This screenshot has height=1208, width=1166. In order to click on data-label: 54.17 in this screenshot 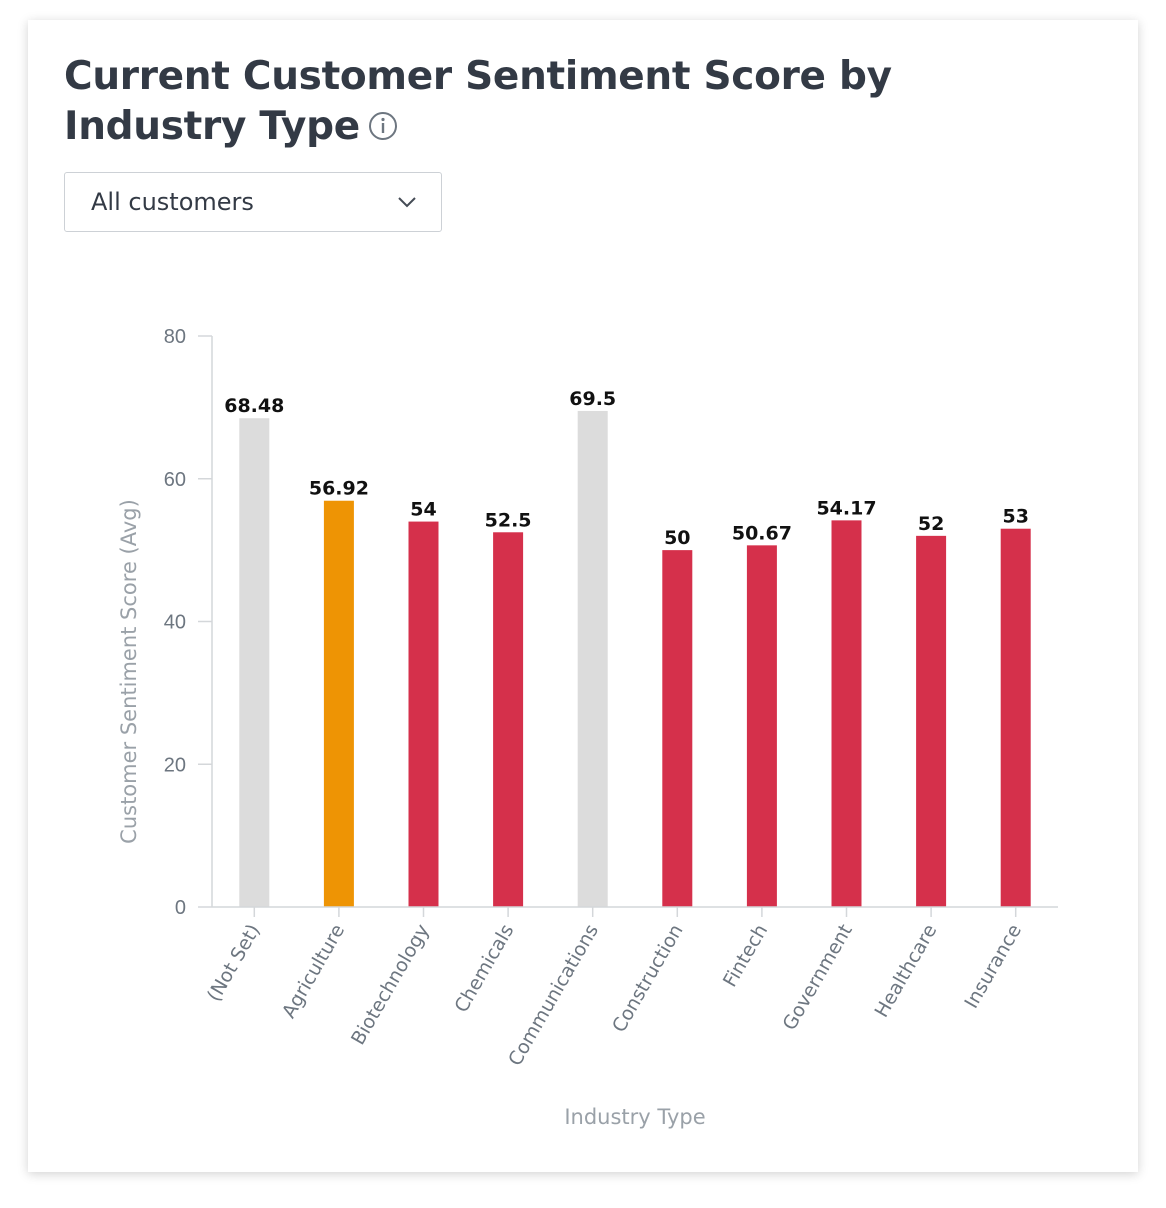, I will do `click(846, 508)`.